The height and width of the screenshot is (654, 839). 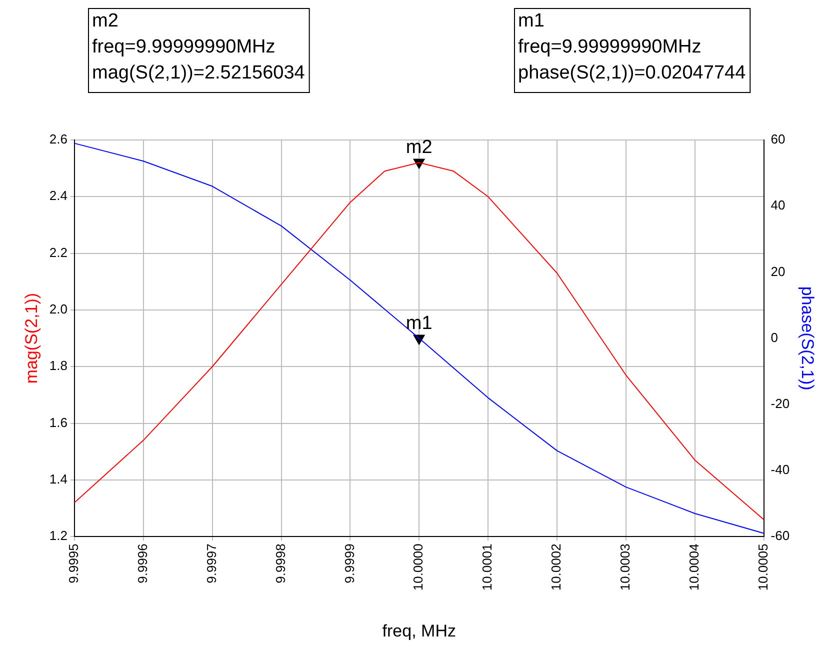 What do you see at coordinates (142, 564) in the screenshot?
I see `x-tick-label: 9.9996` at bounding box center [142, 564].